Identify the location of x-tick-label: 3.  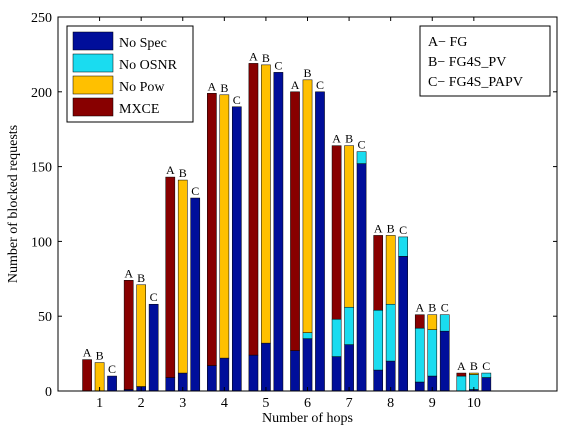
(182, 403).